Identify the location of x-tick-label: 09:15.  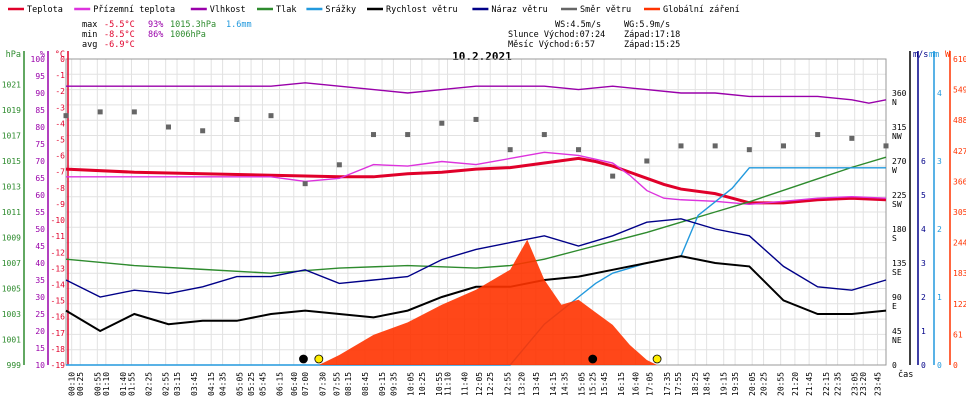
(382, 384).